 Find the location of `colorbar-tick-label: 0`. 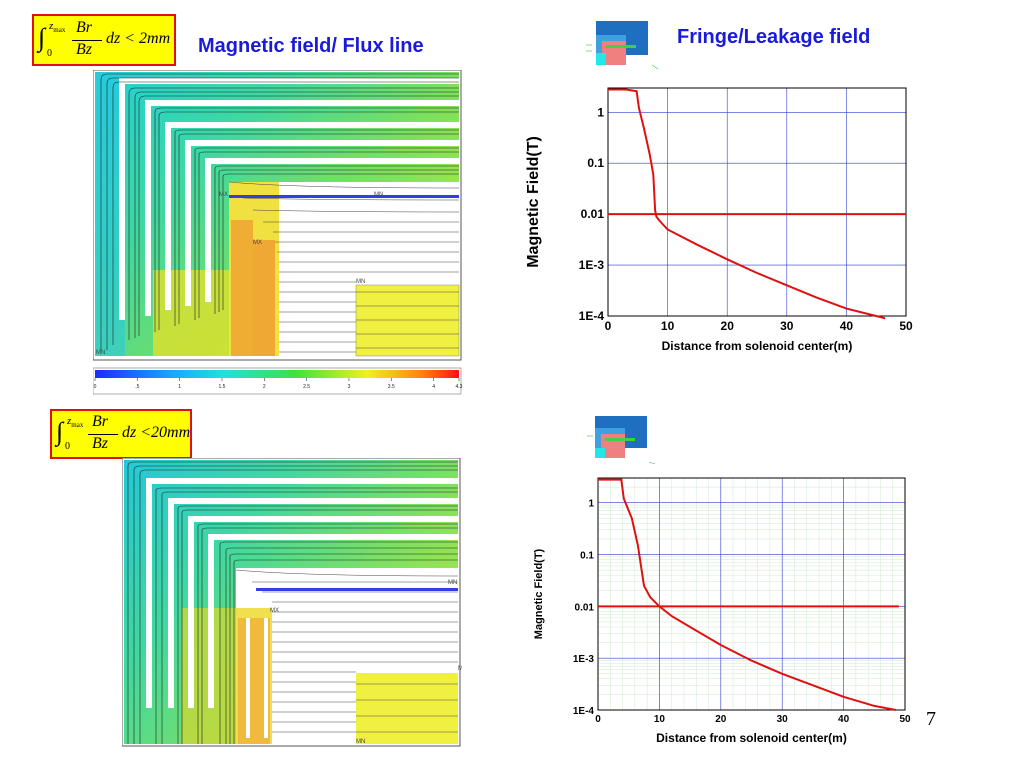

colorbar-tick-label: 0 is located at coordinates (95, 387).